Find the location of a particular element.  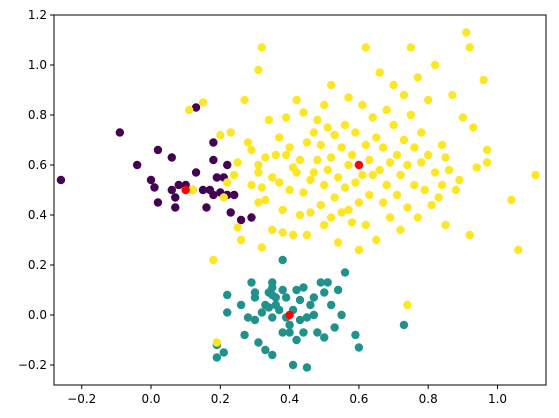

x-tick-label: 0.0 is located at coordinates (150, 399).